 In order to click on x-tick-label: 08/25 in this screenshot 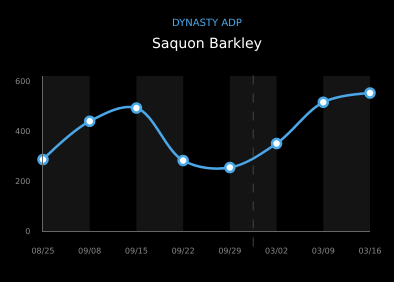, I will do `click(43, 251)`.